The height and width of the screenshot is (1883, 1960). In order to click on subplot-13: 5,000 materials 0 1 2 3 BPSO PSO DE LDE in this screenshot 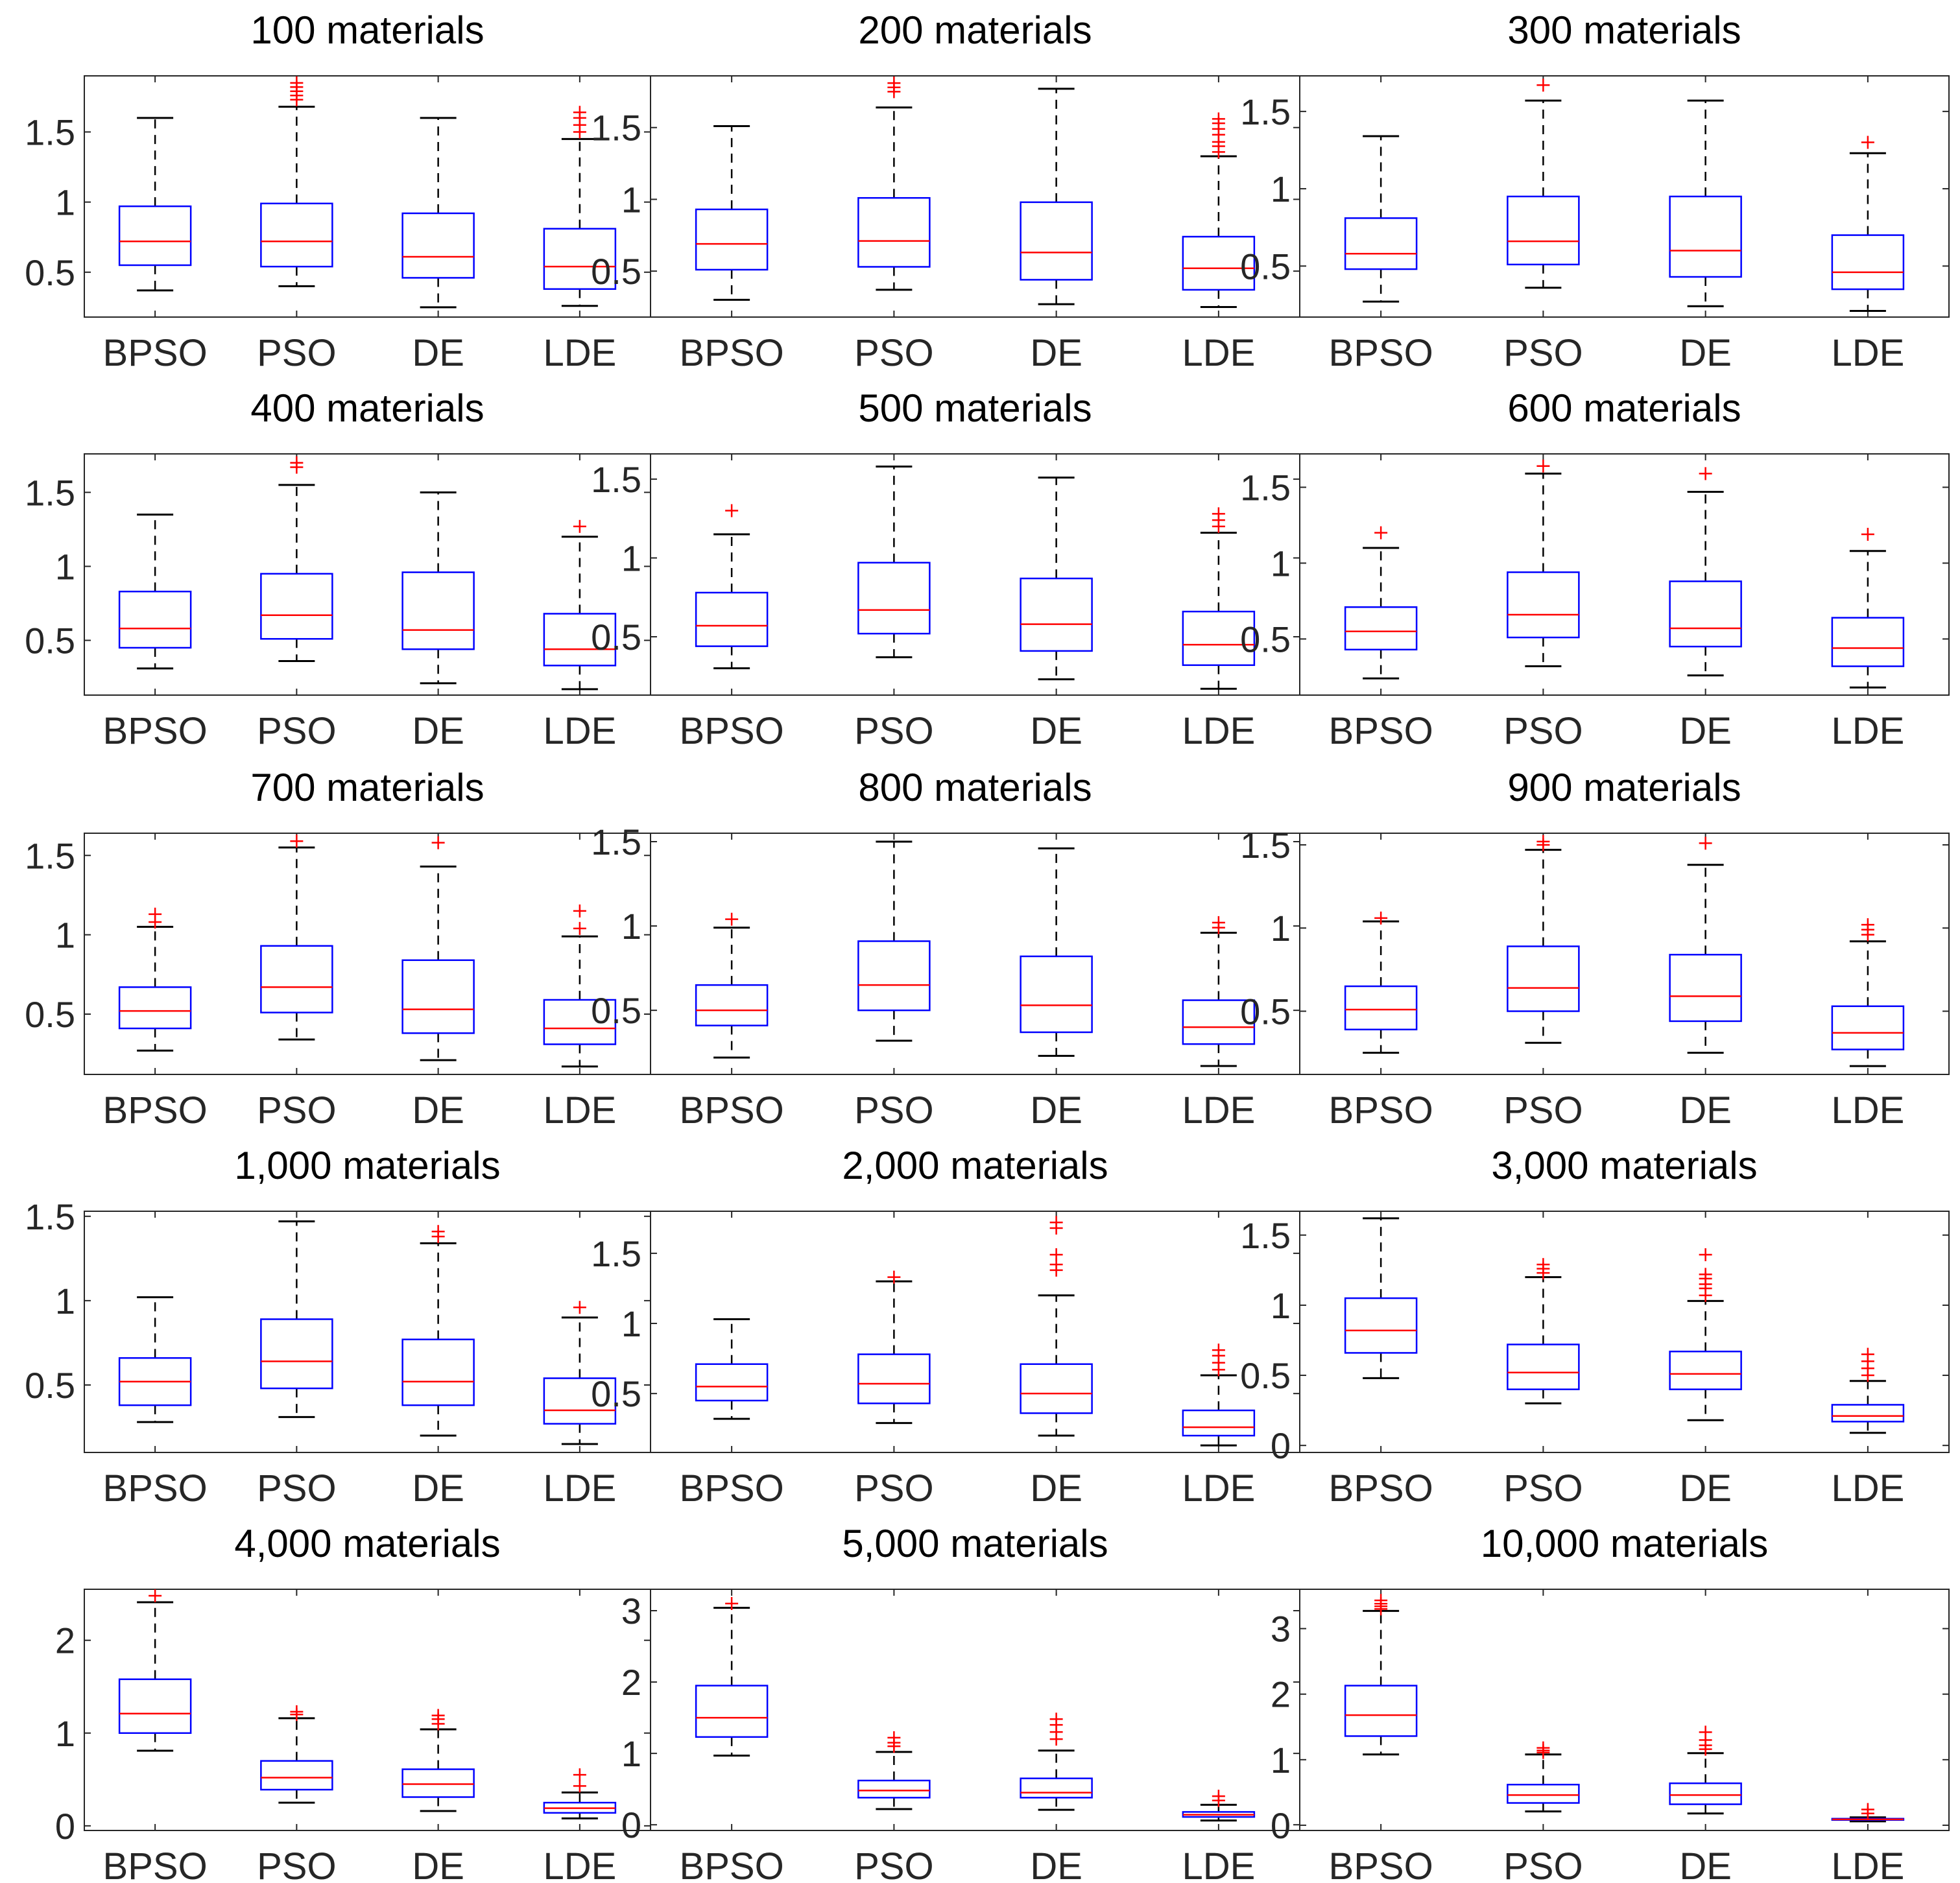, I will do `click(960, 1702)`.